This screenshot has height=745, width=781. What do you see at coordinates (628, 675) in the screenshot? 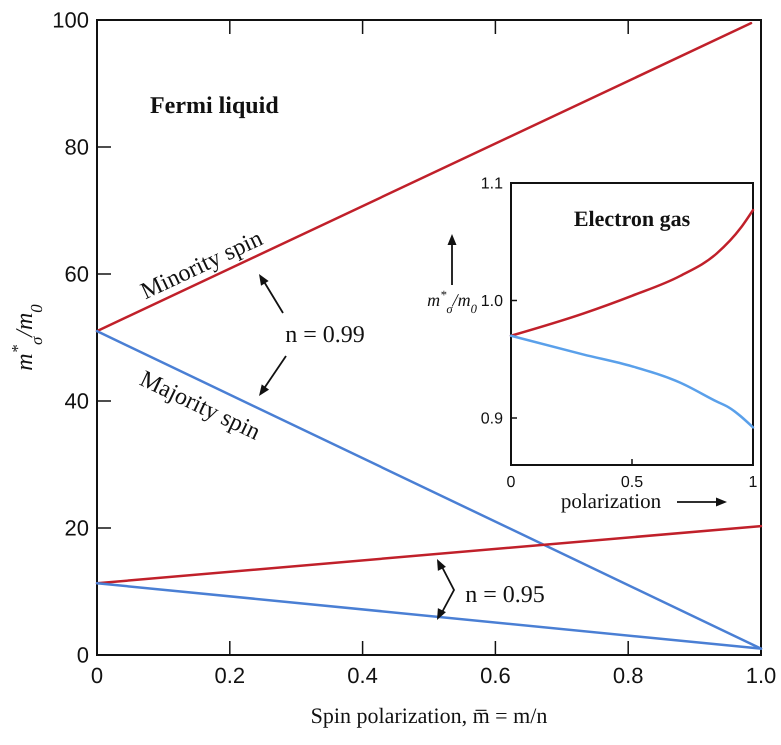
I see `x-tick-label: 0.8` at bounding box center [628, 675].